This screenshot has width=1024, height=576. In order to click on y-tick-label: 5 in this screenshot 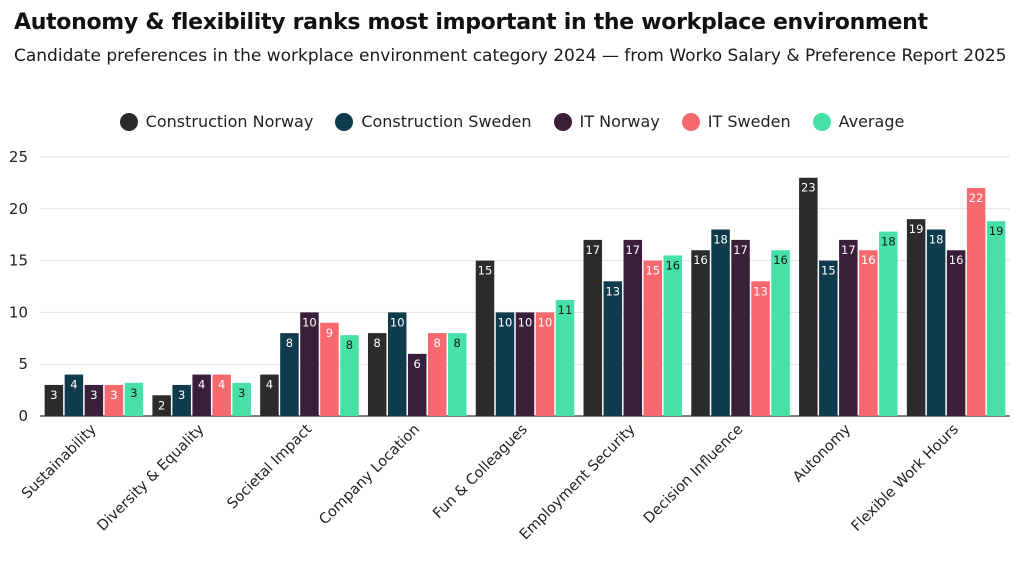, I will do `click(23, 364)`.